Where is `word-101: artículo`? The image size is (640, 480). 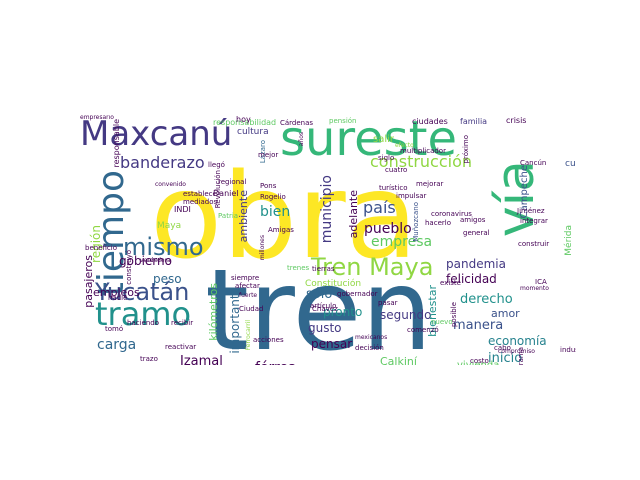
word-101: artículo is located at coordinates (323, 306).